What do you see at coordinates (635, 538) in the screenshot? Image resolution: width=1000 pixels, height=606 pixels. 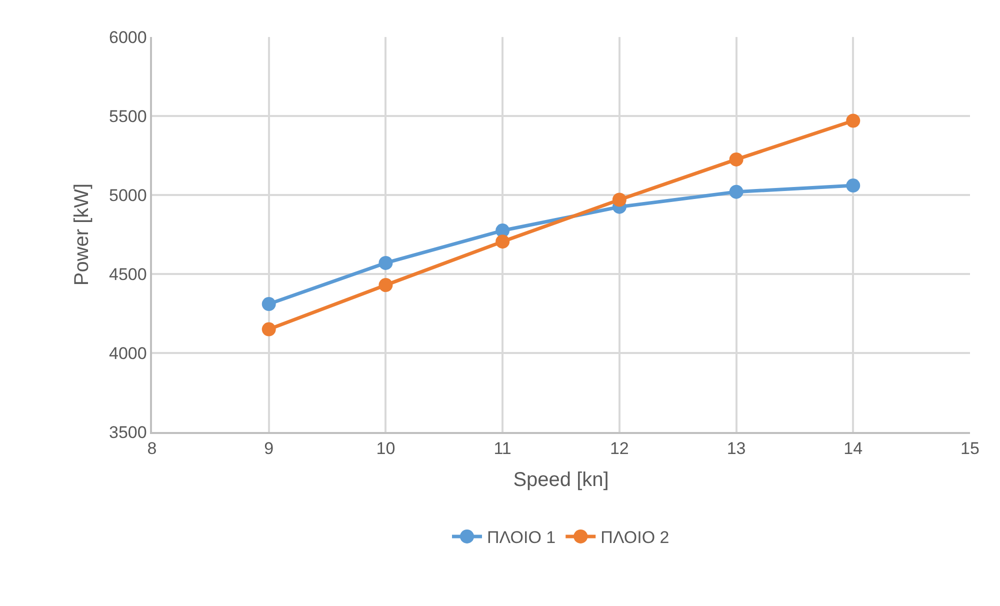 I see `legend-label: ΠΛΟΙΟ 2` at bounding box center [635, 538].